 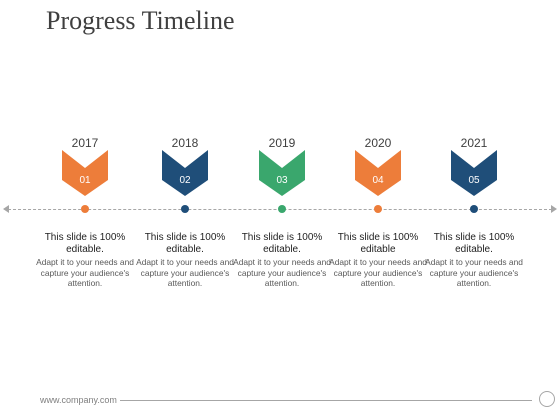 I want to click on chevron-marker-icon: 04, so click(x=378, y=173).